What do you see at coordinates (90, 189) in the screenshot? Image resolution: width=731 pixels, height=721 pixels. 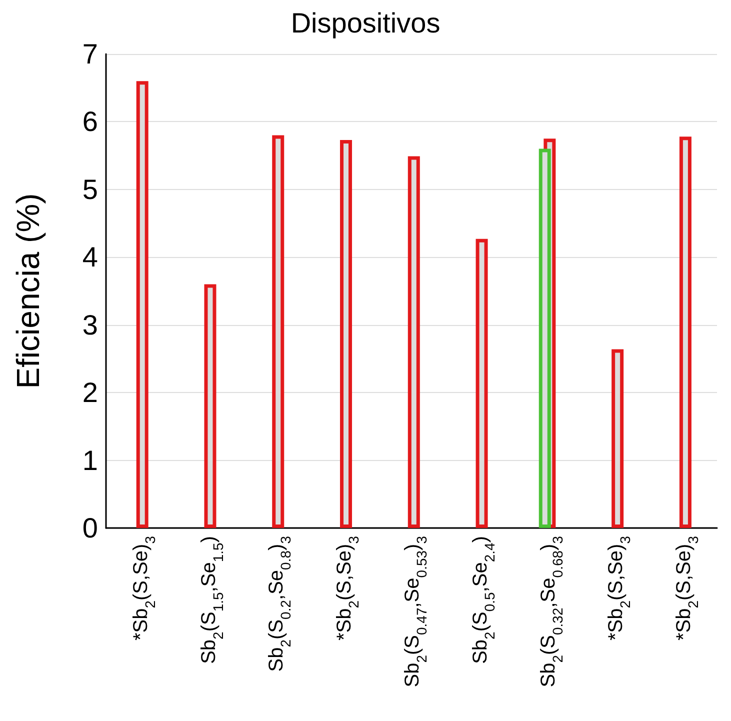 I see `y-tick-label: 5` at bounding box center [90, 189].